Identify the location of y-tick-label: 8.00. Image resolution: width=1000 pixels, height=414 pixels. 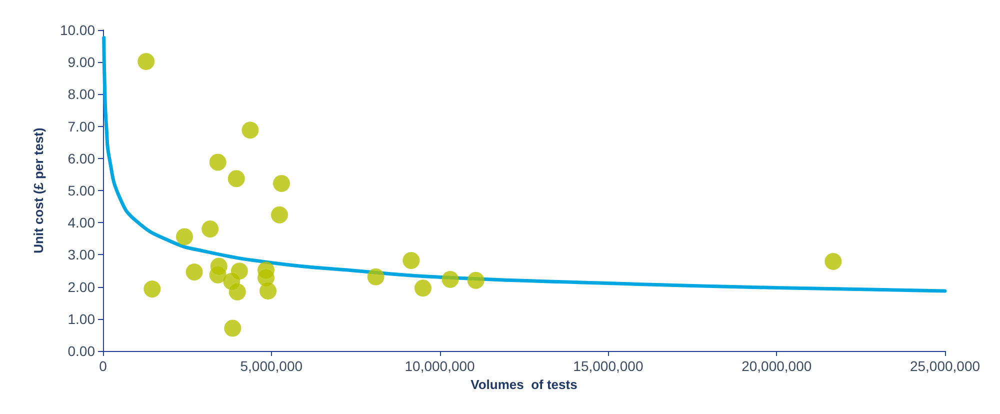
(82, 94).